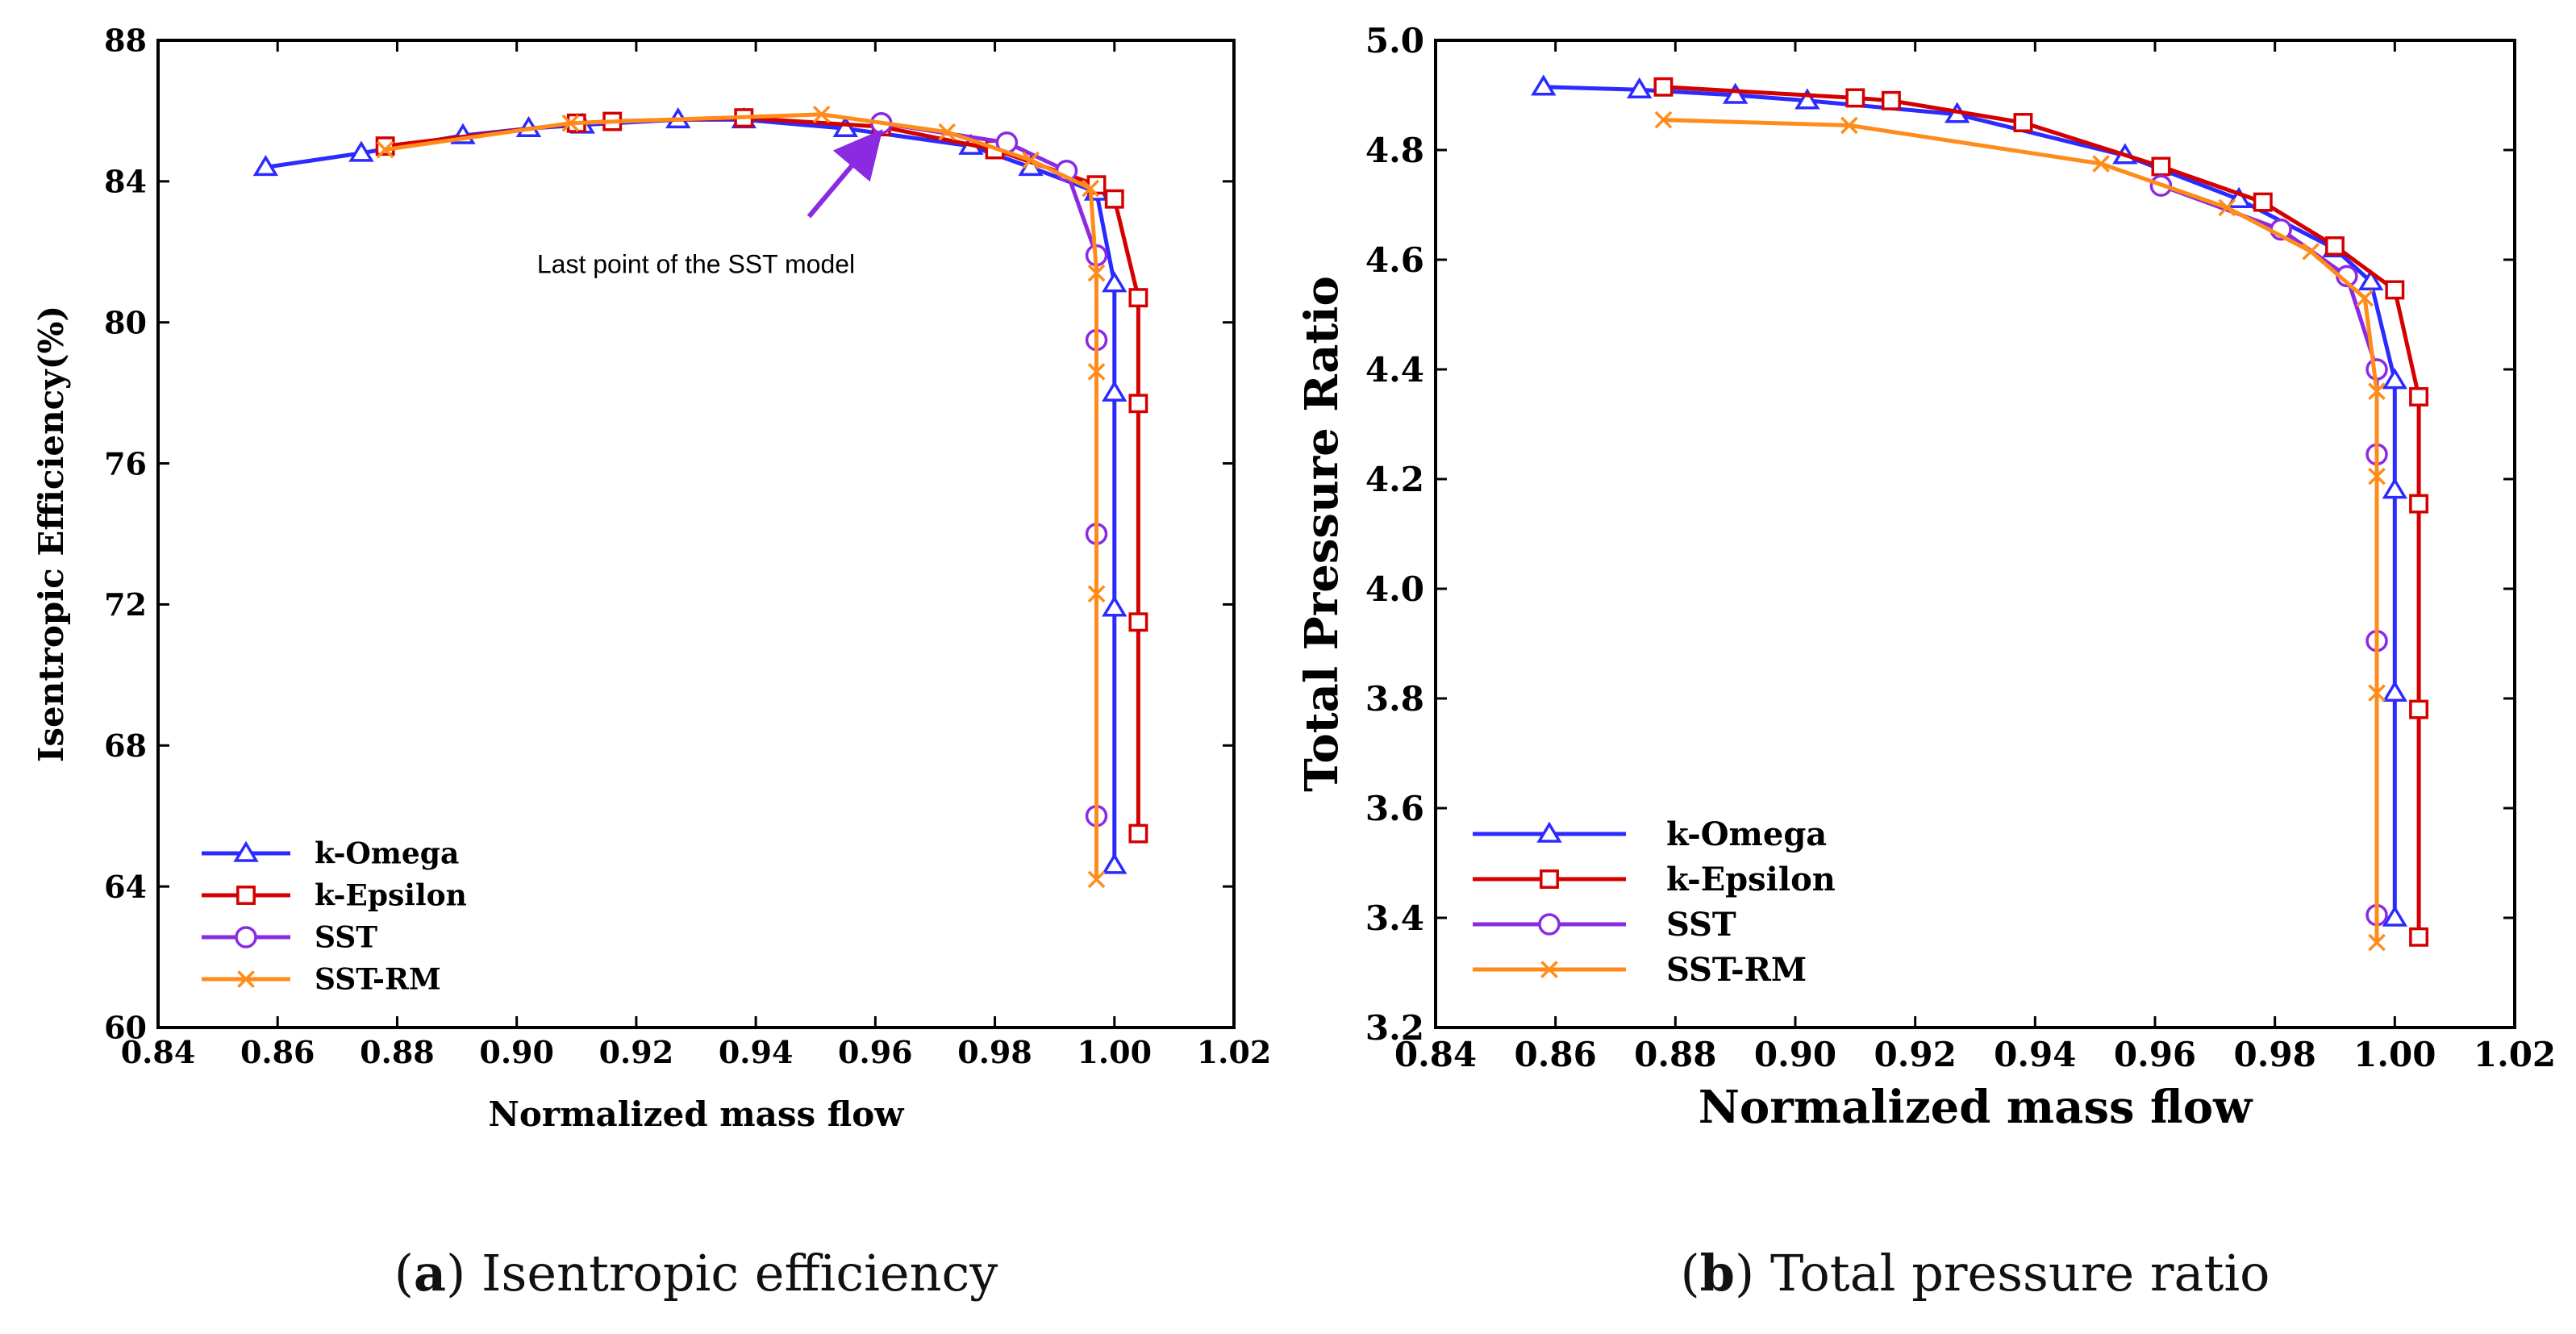  What do you see at coordinates (125, 887) in the screenshot?
I see `y-tick-label: 64` at bounding box center [125, 887].